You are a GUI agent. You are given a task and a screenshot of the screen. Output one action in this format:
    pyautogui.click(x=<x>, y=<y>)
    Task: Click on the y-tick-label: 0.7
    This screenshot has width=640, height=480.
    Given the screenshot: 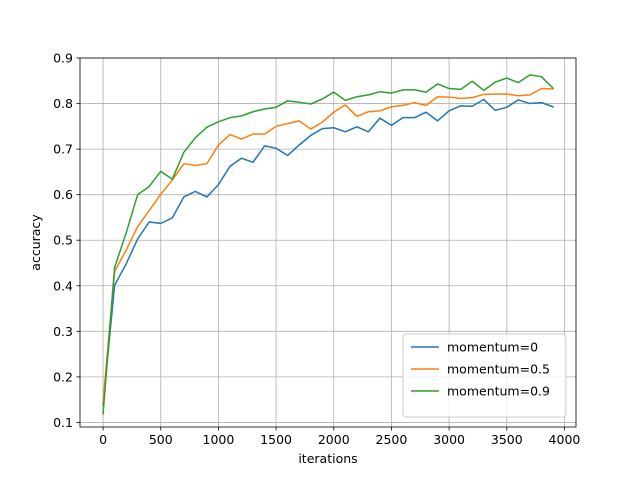 What is the action you would take?
    pyautogui.click(x=63, y=149)
    